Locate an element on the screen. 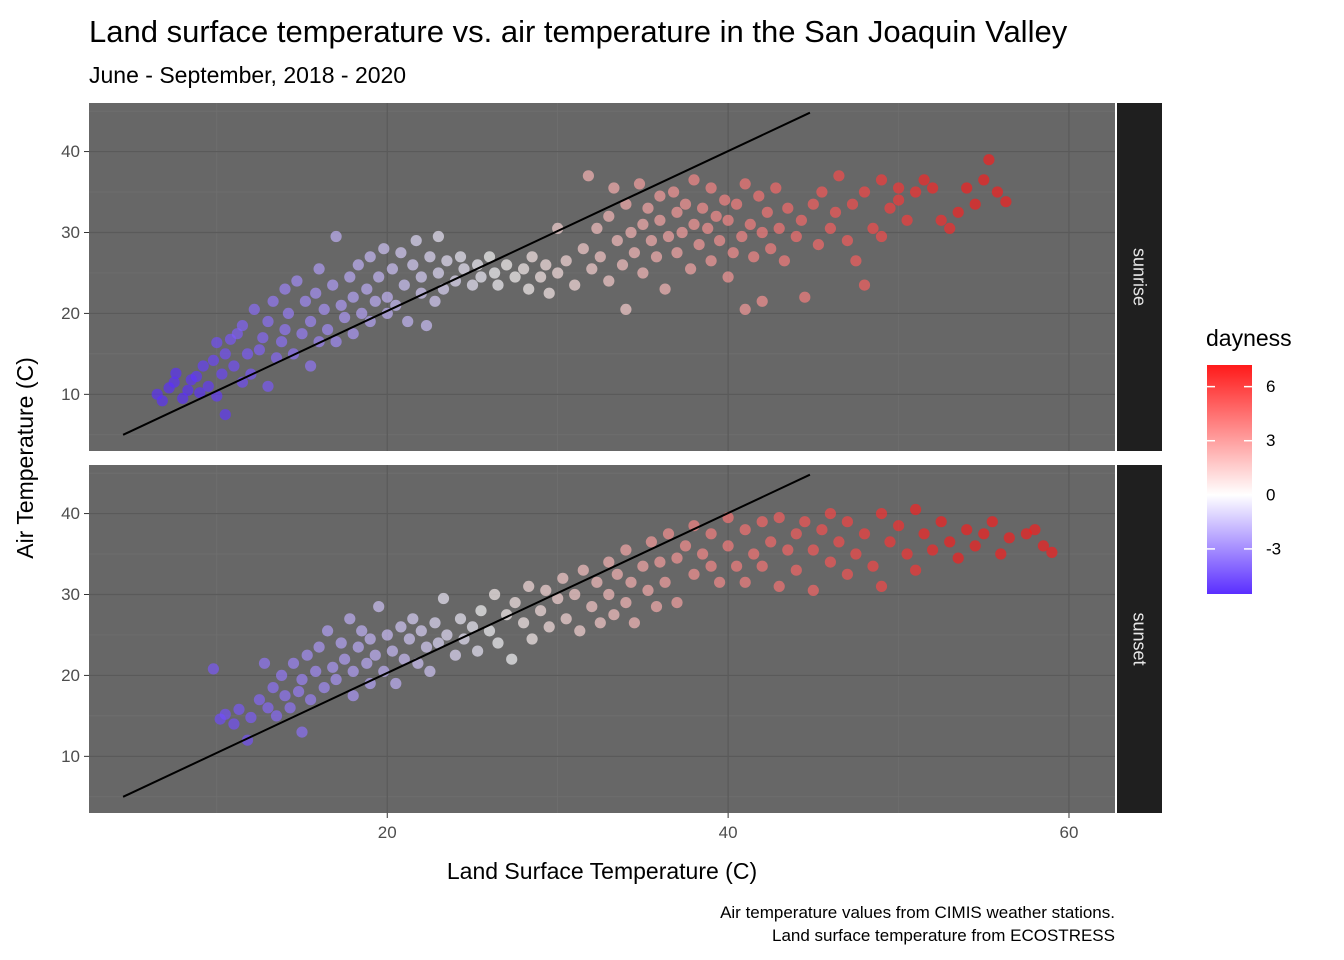 The height and width of the screenshot is (960, 1344). strip-label-sunrise: sunrise is located at coordinates (1140, 277).